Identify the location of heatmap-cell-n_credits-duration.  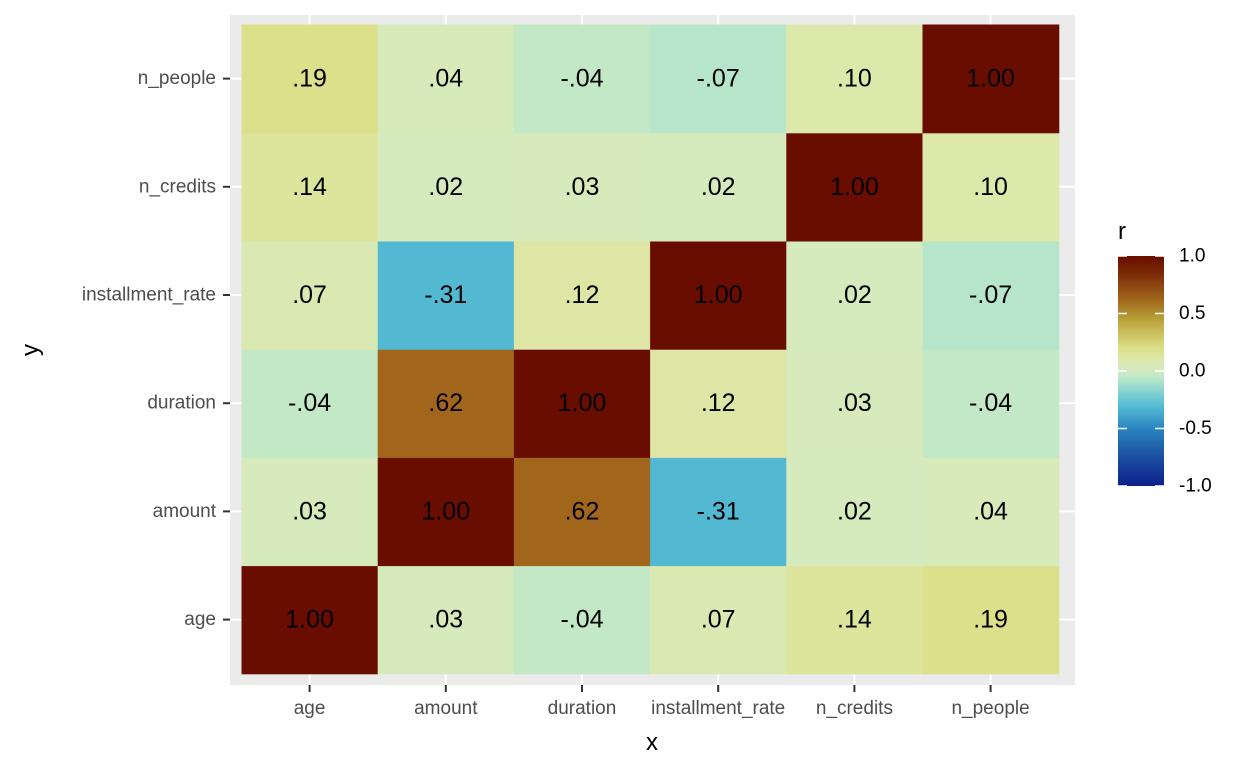
(855, 403).